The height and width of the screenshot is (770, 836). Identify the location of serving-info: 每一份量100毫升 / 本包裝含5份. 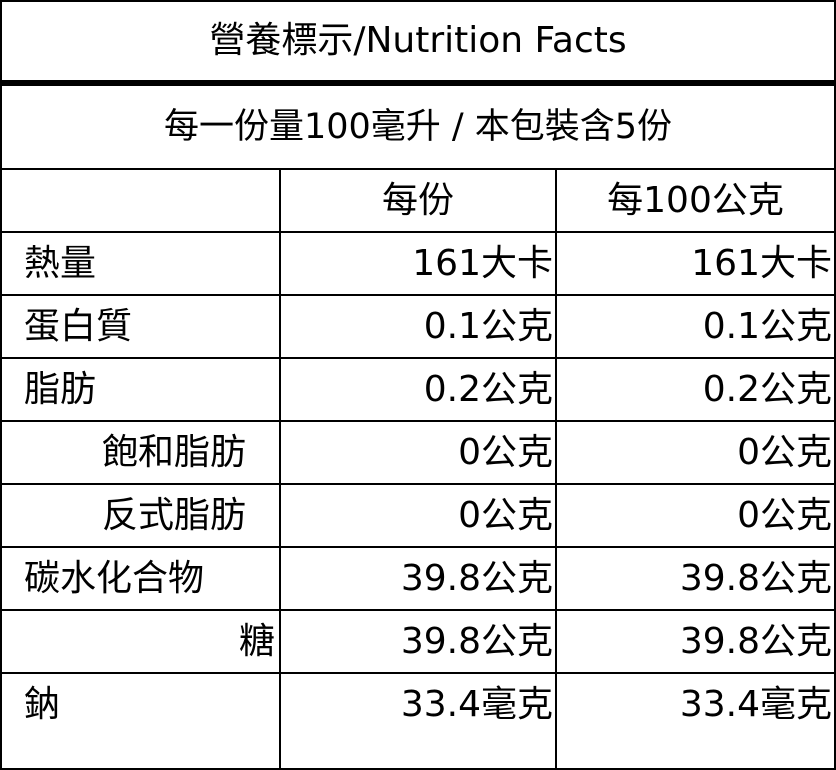
(418, 126).